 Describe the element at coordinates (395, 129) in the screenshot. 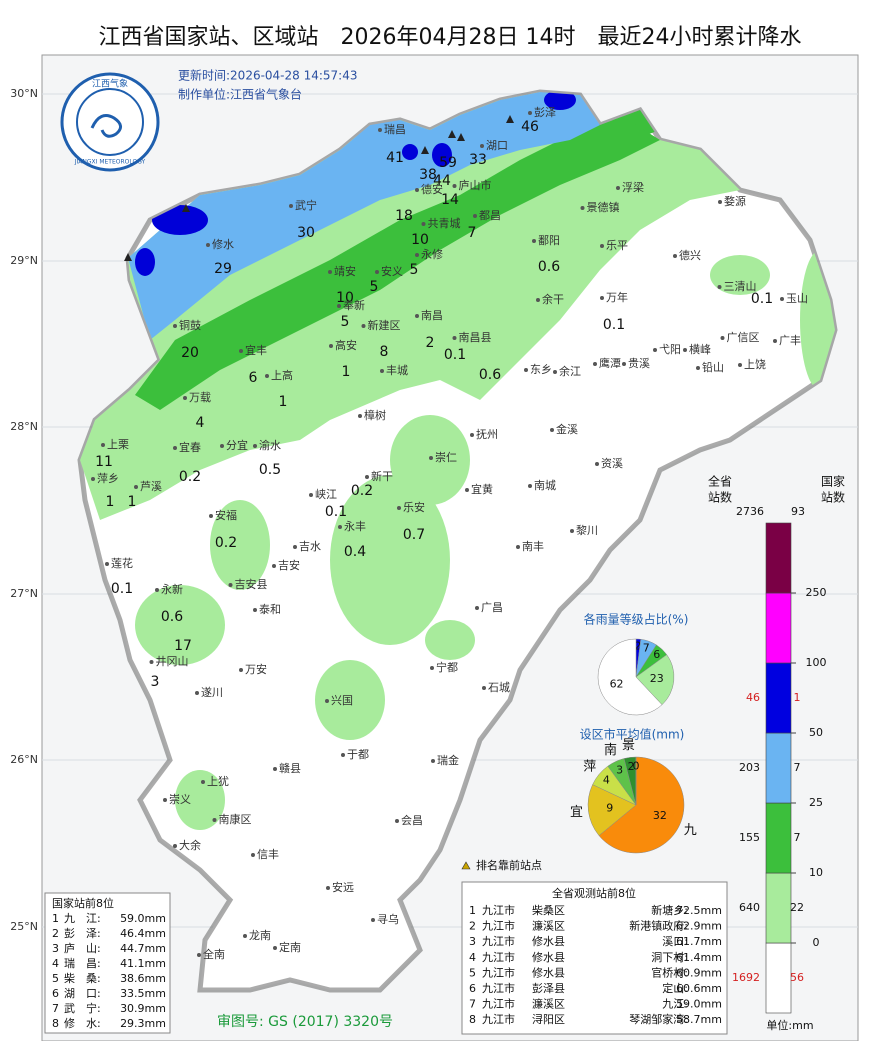

I see `station-name: 瑞昌` at that location.